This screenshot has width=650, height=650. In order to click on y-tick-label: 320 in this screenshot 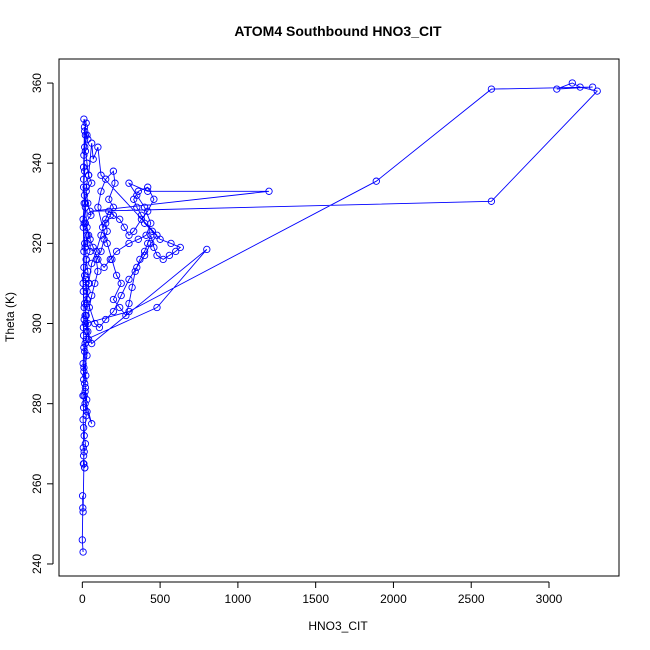, I will do `click(37, 243)`.